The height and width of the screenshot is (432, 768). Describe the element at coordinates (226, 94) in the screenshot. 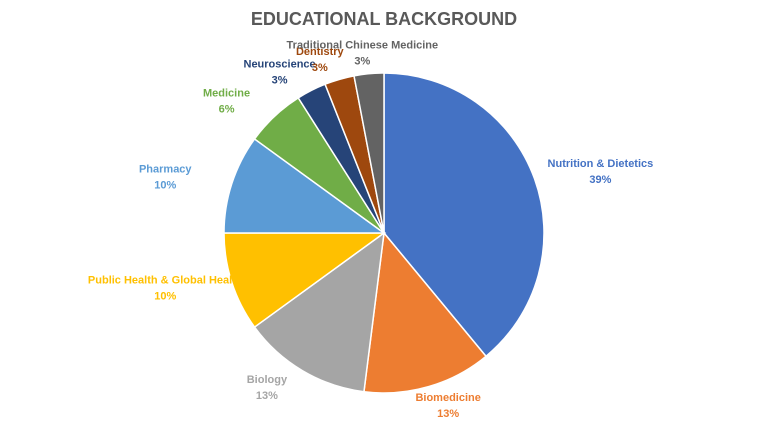

I see `slice-label: Medicine` at that location.